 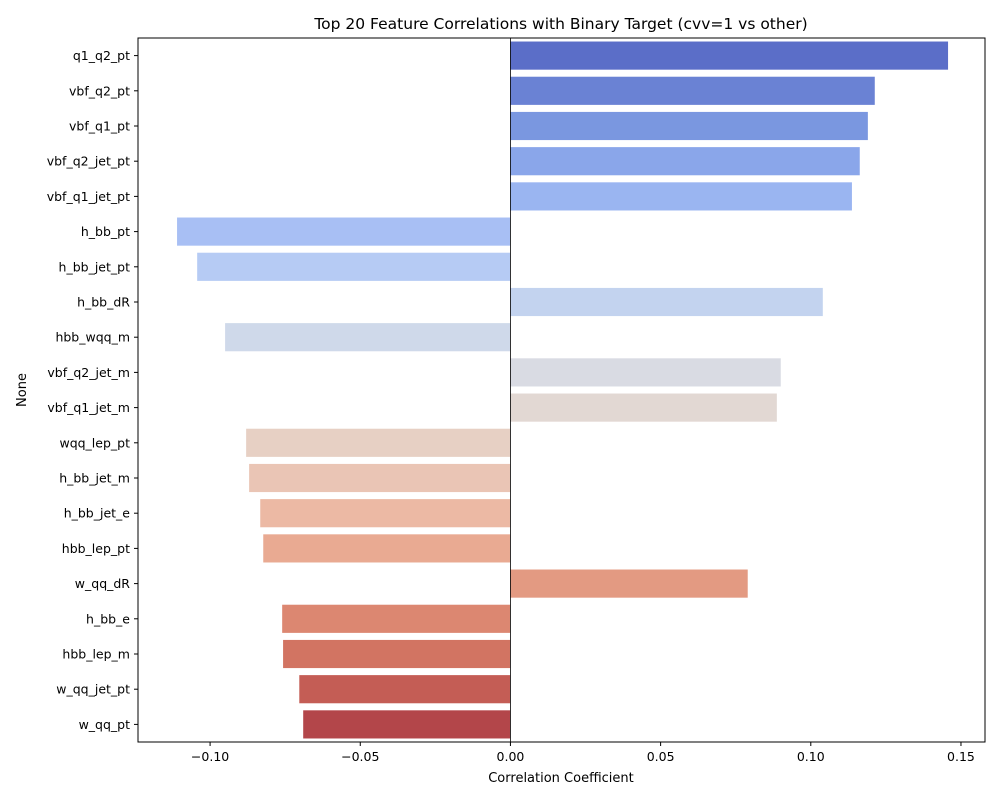 I want to click on y-tick-label: w_qq_dR, so click(x=103, y=583).